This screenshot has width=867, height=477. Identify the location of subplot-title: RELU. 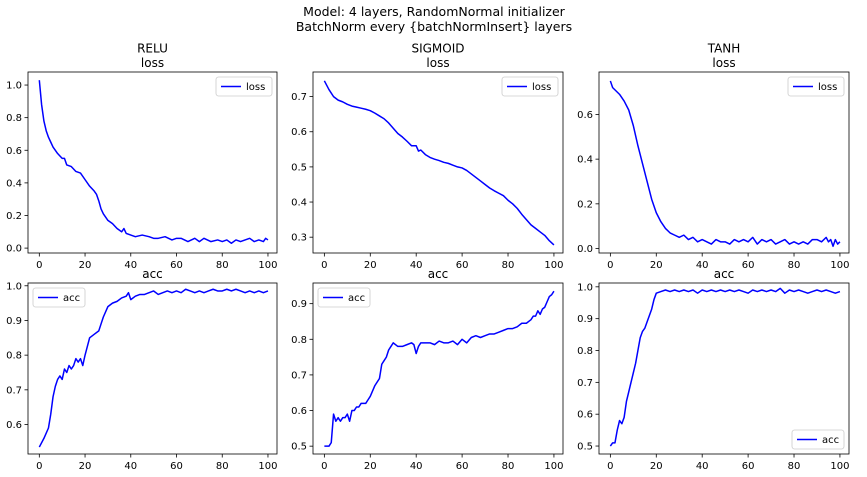
(152, 49).